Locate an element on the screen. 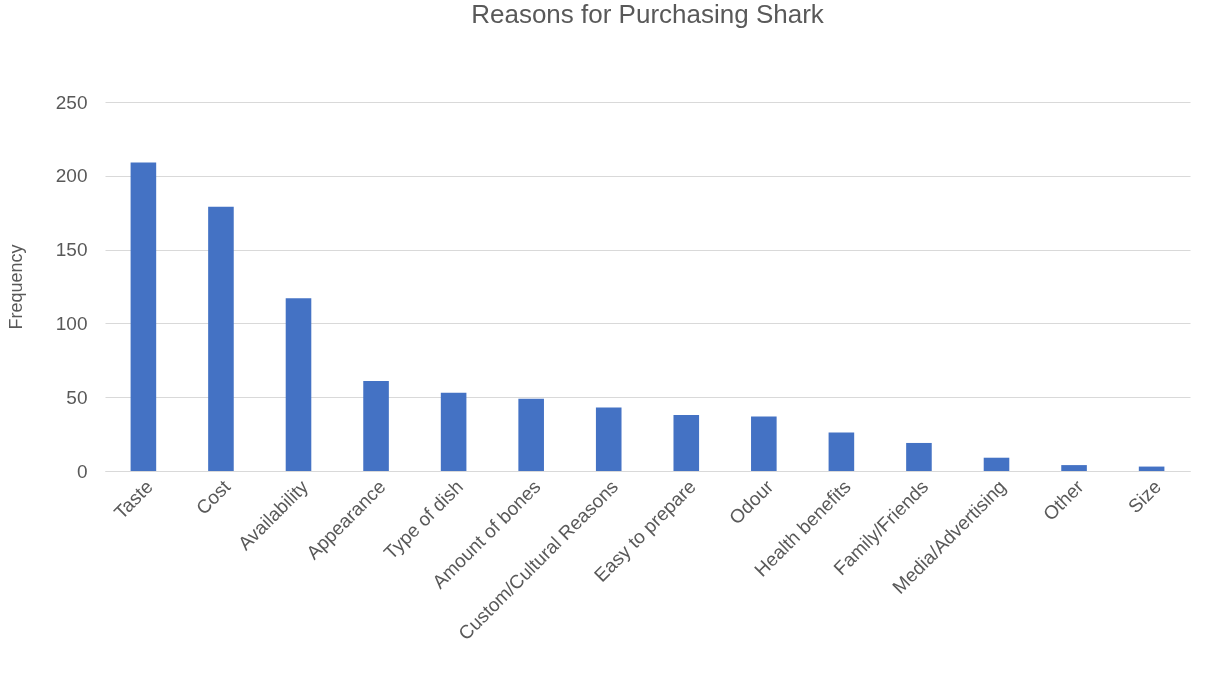 The width and height of the screenshot is (1217, 679). y-tick-label: 200 is located at coordinates (71, 176).